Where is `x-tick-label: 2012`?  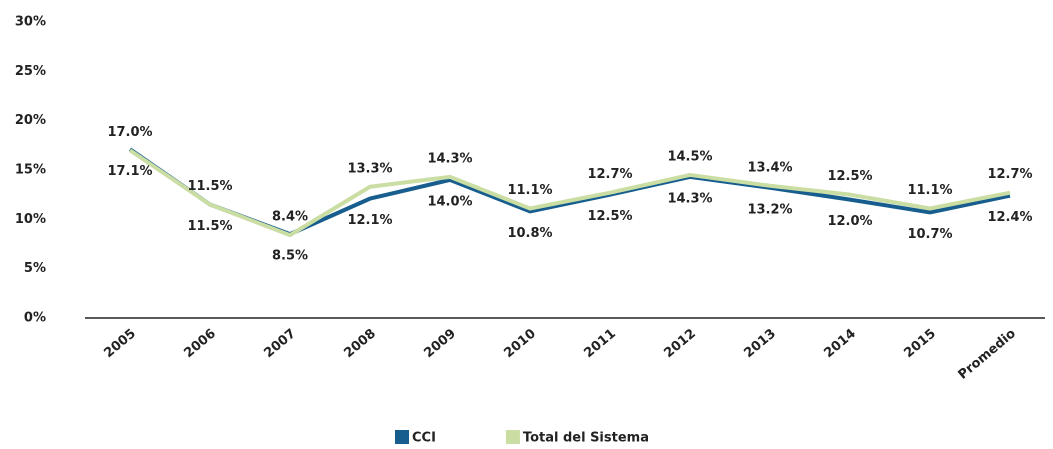
x-tick-label: 2012 is located at coordinates (679, 343).